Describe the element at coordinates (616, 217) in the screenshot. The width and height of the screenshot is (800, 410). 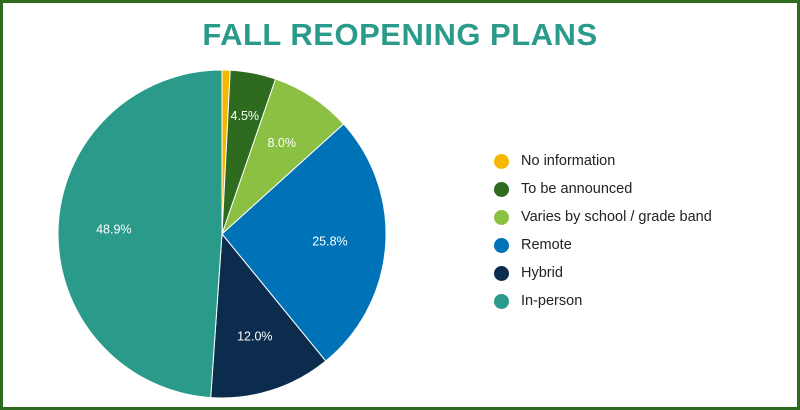
I see `legend-label: Varies by school / grade band` at that location.